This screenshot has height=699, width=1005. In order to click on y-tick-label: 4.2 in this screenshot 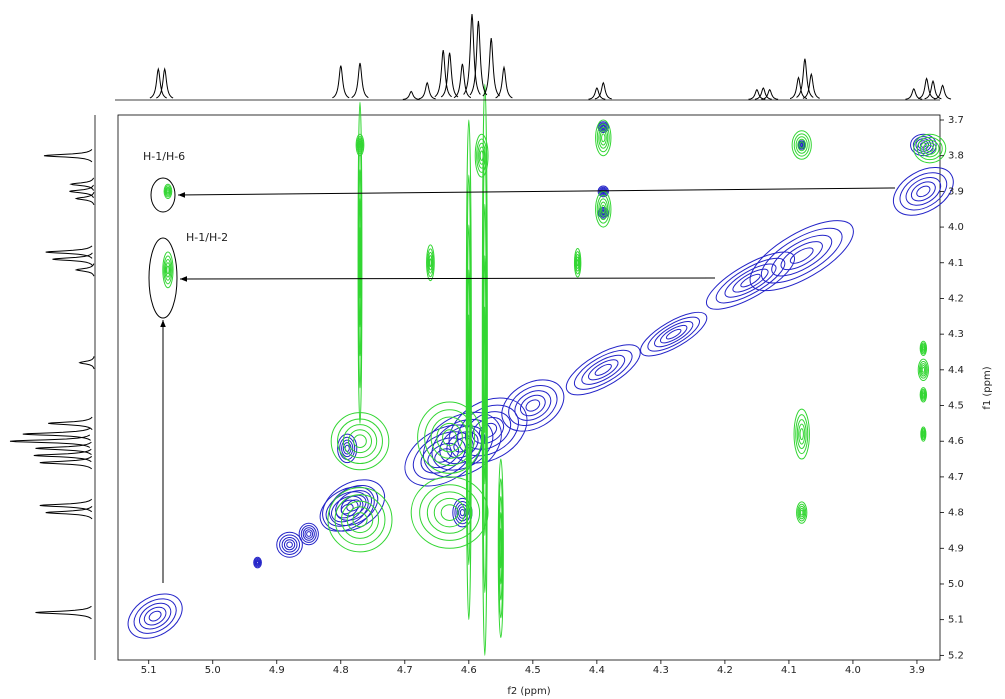, I will do `click(956, 298)`.